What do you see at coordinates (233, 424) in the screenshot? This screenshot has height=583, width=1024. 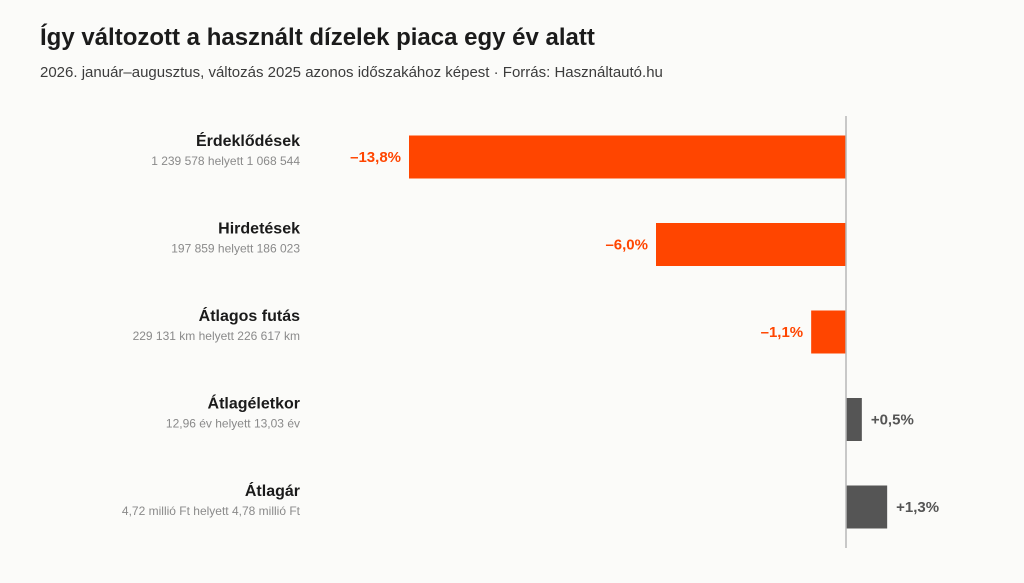 I see `category-detail: 12,96 év helyett 13,03 év` at bounding box center [233, 424].